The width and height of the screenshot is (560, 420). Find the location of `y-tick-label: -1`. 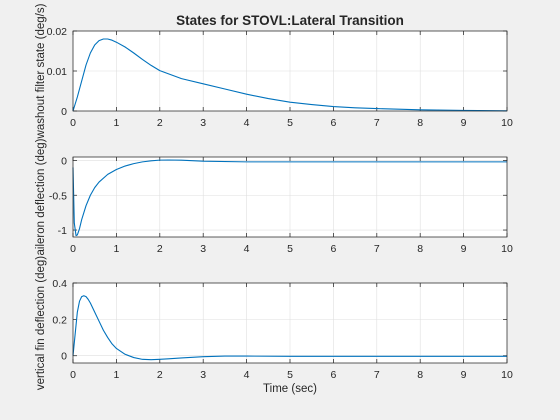

y-tick-label: -1 is located at coordinates (62, 231).